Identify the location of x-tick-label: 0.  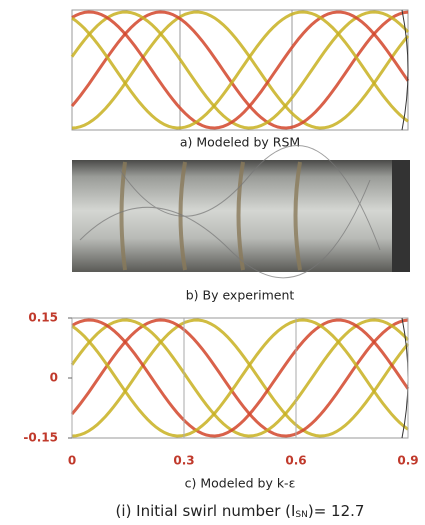
(72, 461).